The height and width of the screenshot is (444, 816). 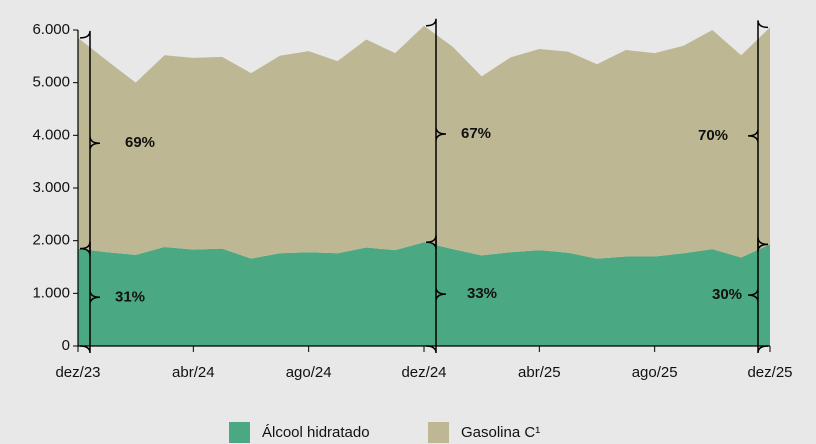 I want to click on y-tick-label: 3.000, so click(x=51, y=187).